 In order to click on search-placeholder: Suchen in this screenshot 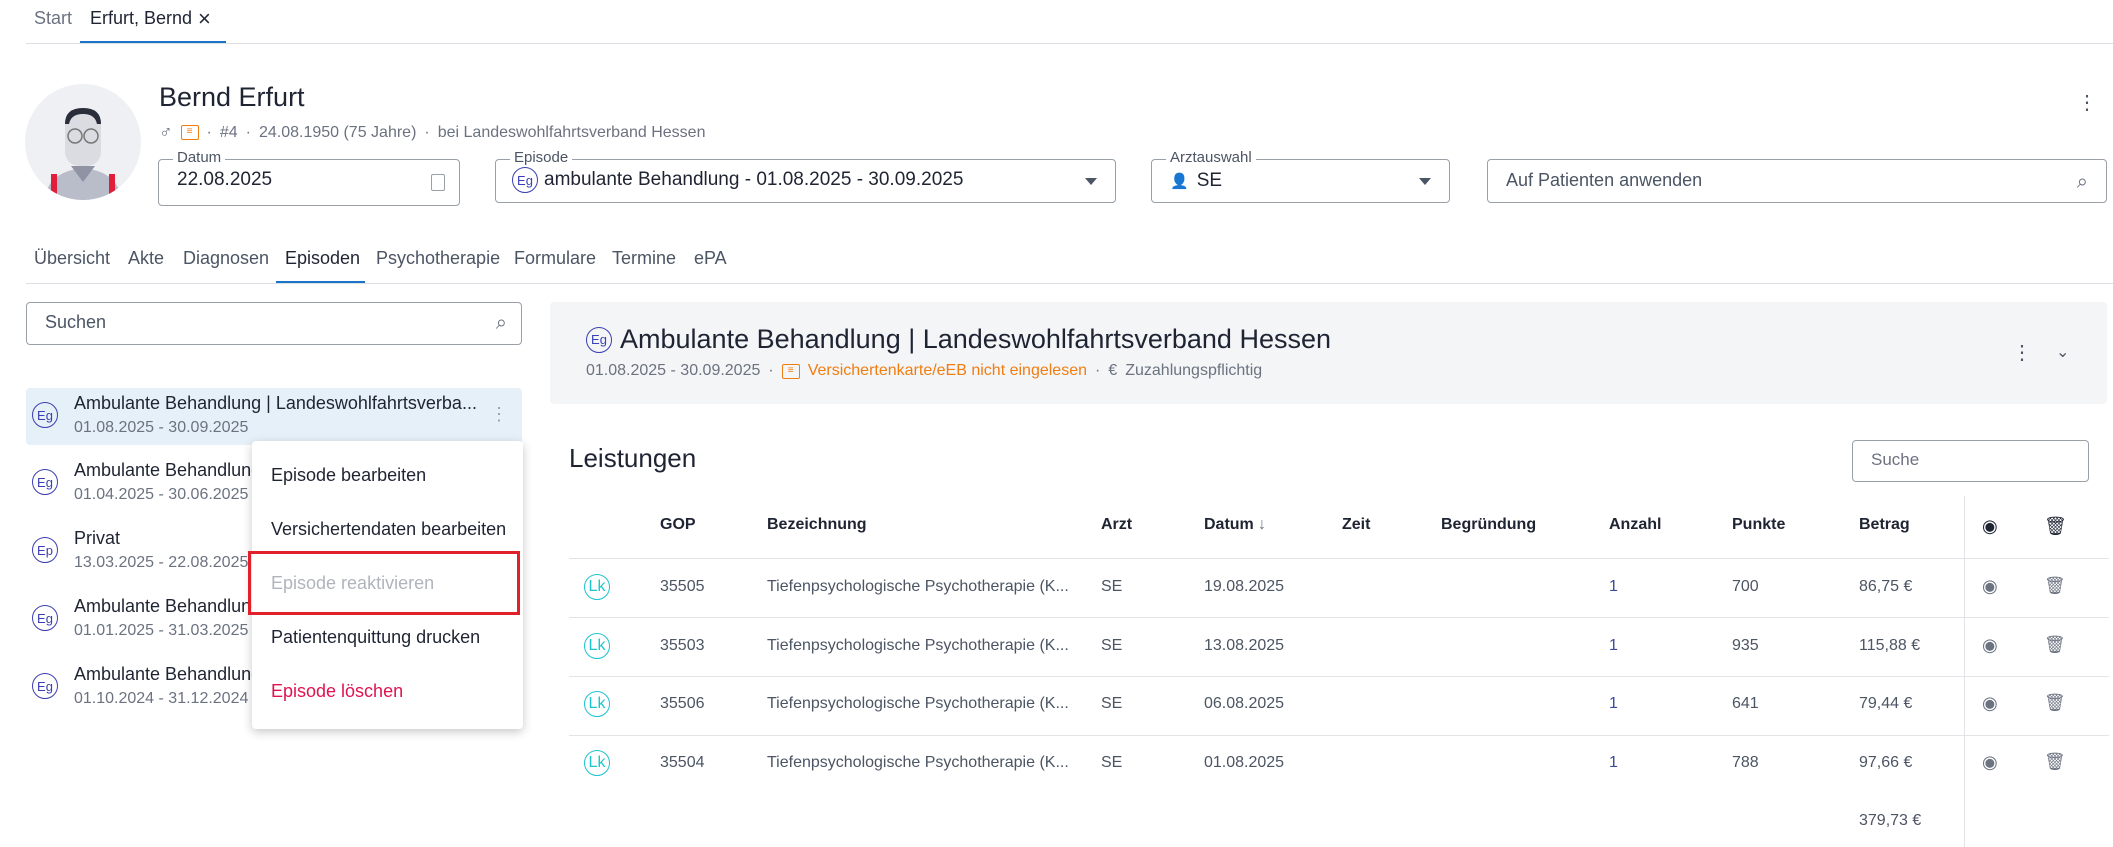, I will do `click(76, 322)`.